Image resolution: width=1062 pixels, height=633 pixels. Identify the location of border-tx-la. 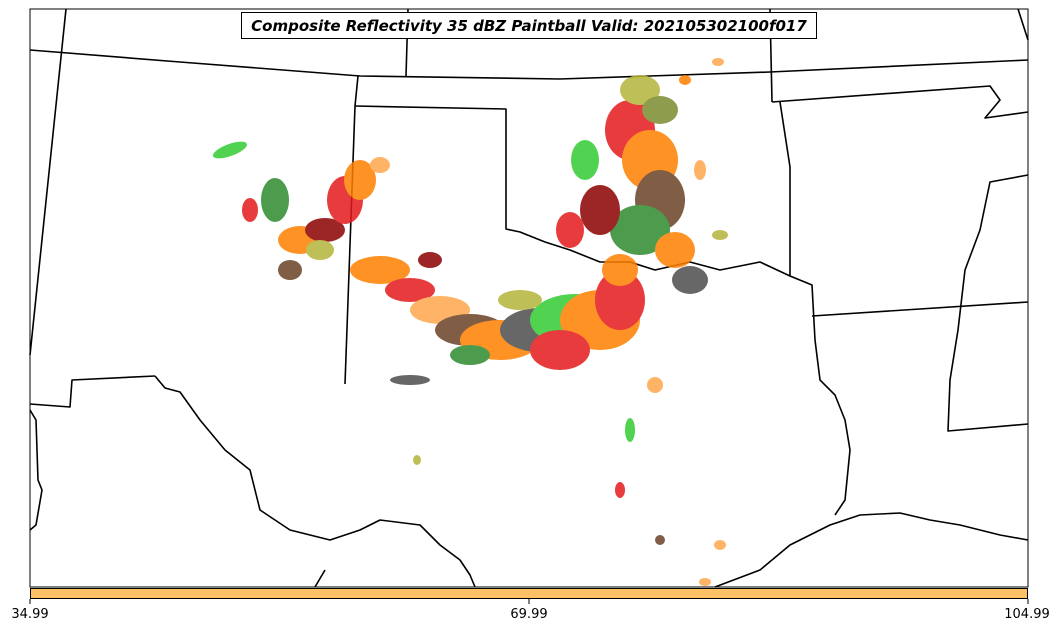
(832, 427).